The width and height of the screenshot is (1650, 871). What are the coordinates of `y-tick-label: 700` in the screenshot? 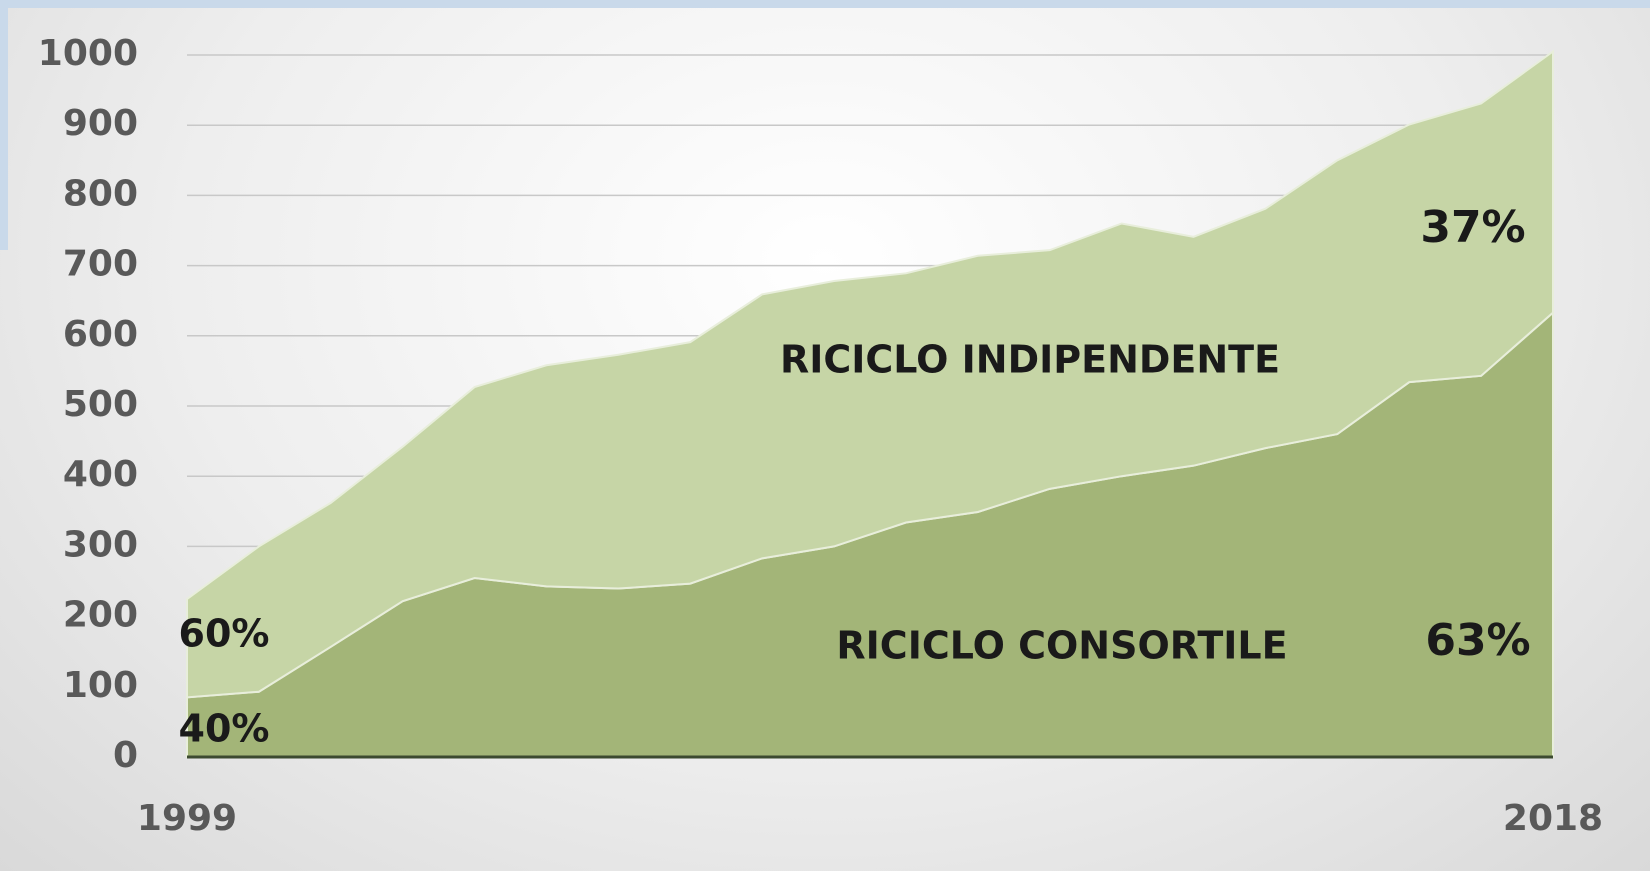 It's located at (100, 264).